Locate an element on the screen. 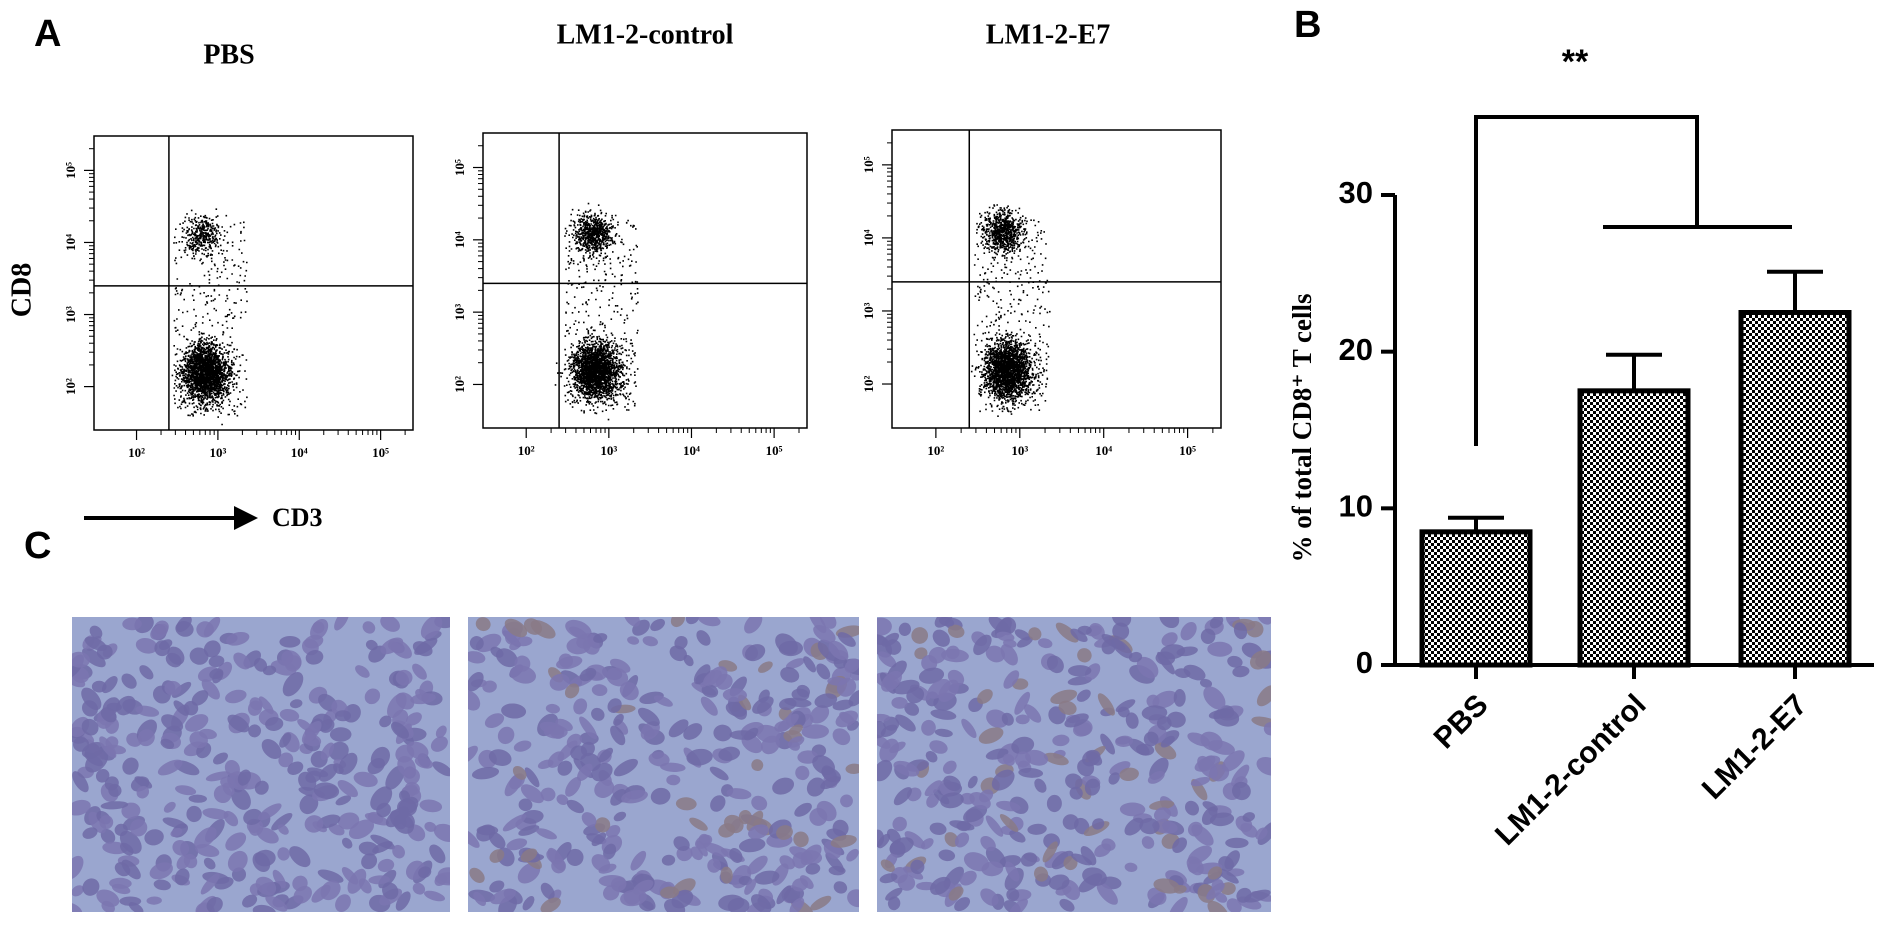 The image size is (1890, 927). y-tick-label: 20 is located at coordinates (1356, 349).